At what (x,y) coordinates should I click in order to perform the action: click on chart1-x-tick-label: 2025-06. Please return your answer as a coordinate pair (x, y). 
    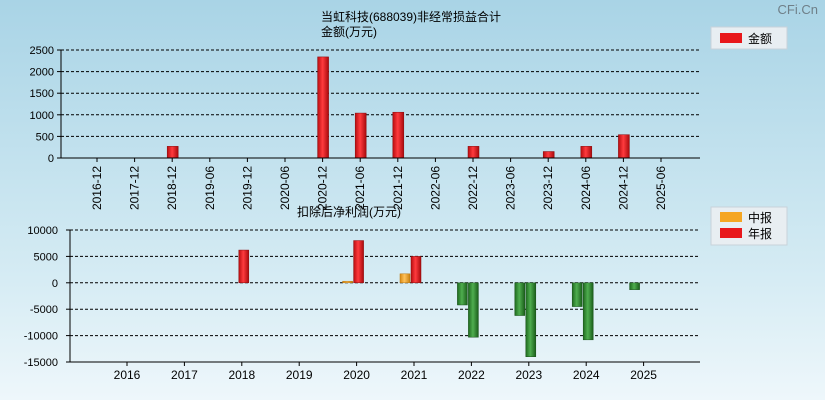
    Looking at the image, I should click on (661, 188).